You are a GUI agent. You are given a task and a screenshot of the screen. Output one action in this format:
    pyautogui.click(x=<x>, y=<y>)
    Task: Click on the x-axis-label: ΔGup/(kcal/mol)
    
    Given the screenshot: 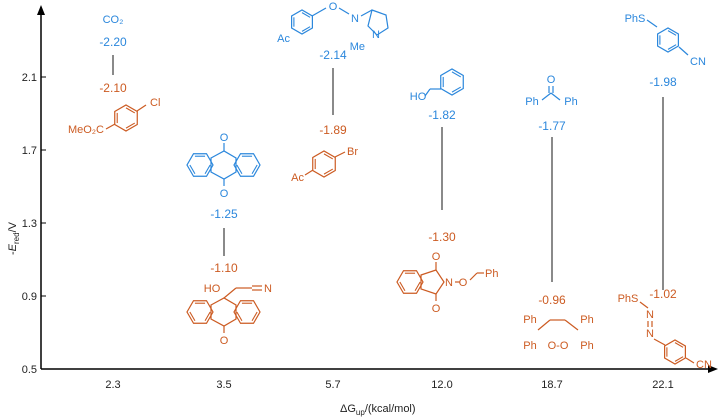 What is the action you would take?
    pyautogui.click(x=378, y=410)
    